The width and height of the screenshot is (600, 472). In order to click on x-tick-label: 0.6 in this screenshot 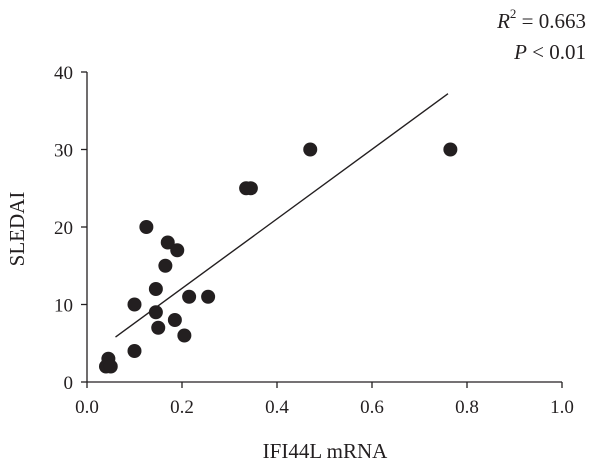, I will do `click(372, 407)`.